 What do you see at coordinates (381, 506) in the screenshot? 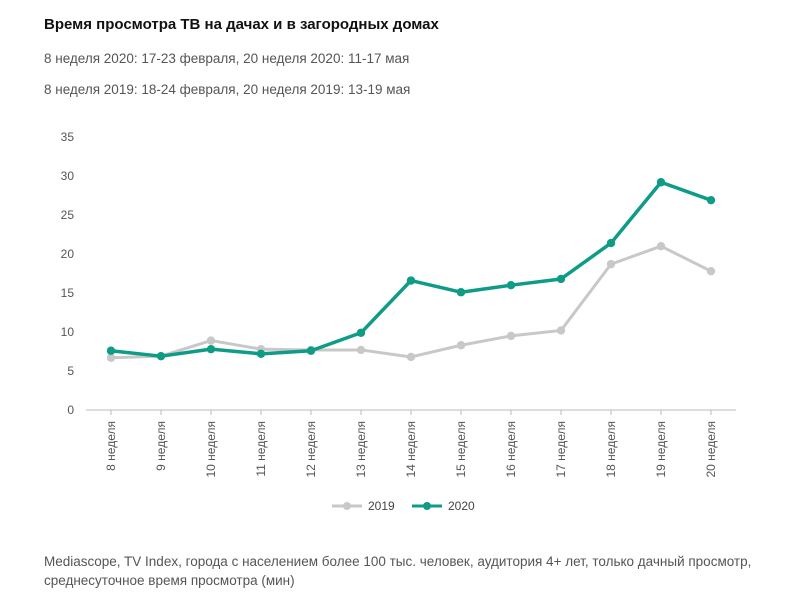
I see `legend-label: 2019` at bounding box center [381, 506].